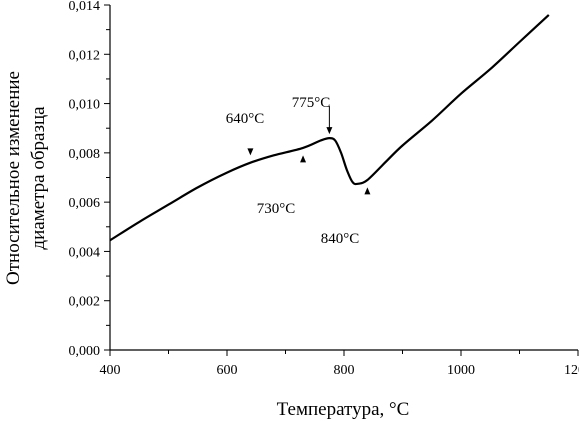 The width and height of the screenshot is (579, 421). What do you see at coordinates (343, 409) in the screenshot?
I see `x-axis-label: Температура, °С` at bounding box center [343, 409].